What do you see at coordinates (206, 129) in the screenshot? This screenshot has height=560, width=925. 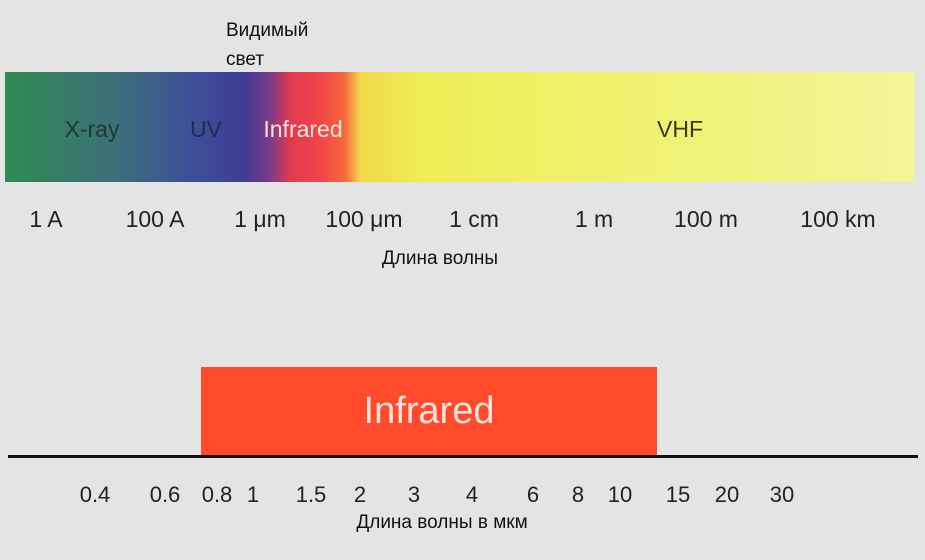 I see `band-label: UV` at bounding box center [206, 129].